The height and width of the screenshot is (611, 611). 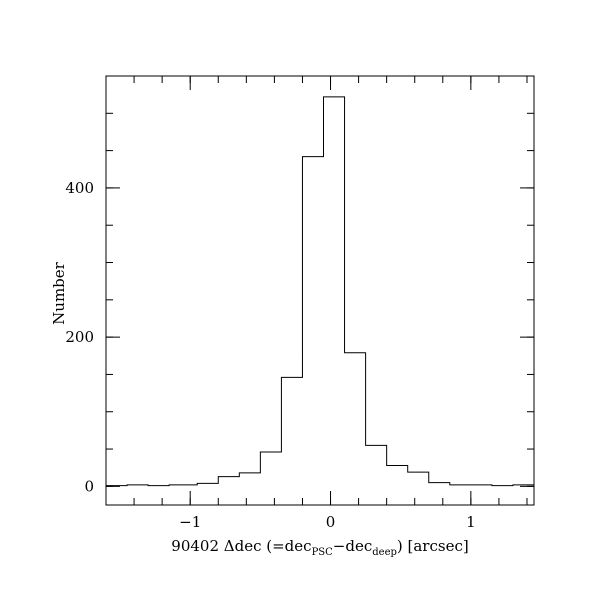 I want to click on x-tick-label: 1, so click(x=471, y=522).